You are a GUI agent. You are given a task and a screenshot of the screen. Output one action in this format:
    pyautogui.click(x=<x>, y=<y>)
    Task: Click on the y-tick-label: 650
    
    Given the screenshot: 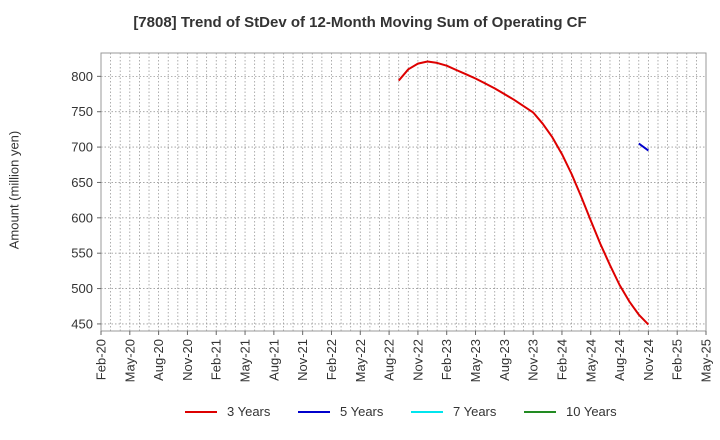 What is the action you would take?
    pyautogui.click(x=82, y=182)
    